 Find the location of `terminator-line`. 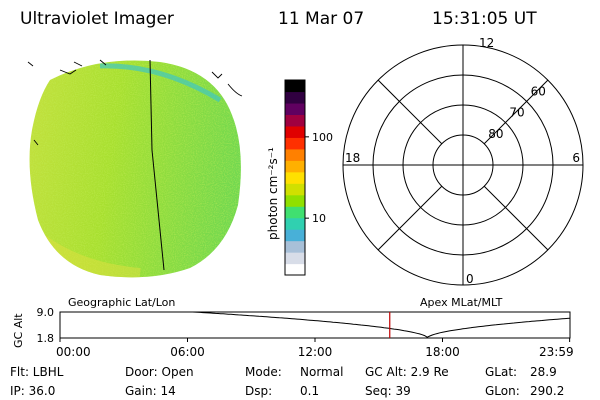

terminator-line is located at coordinates (157, 165).